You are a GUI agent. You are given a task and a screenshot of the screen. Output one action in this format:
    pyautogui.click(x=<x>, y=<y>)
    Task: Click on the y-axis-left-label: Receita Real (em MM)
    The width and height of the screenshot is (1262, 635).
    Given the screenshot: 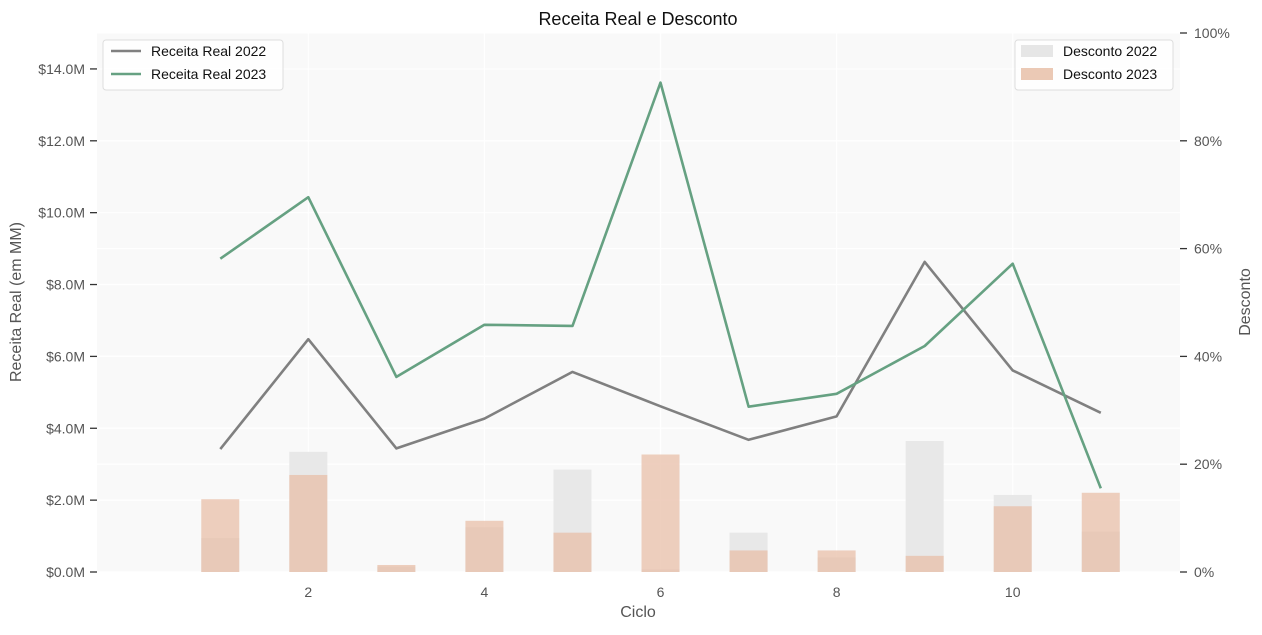 What is the action you would take?
    pyautogui.click(x=16, y=302)
    